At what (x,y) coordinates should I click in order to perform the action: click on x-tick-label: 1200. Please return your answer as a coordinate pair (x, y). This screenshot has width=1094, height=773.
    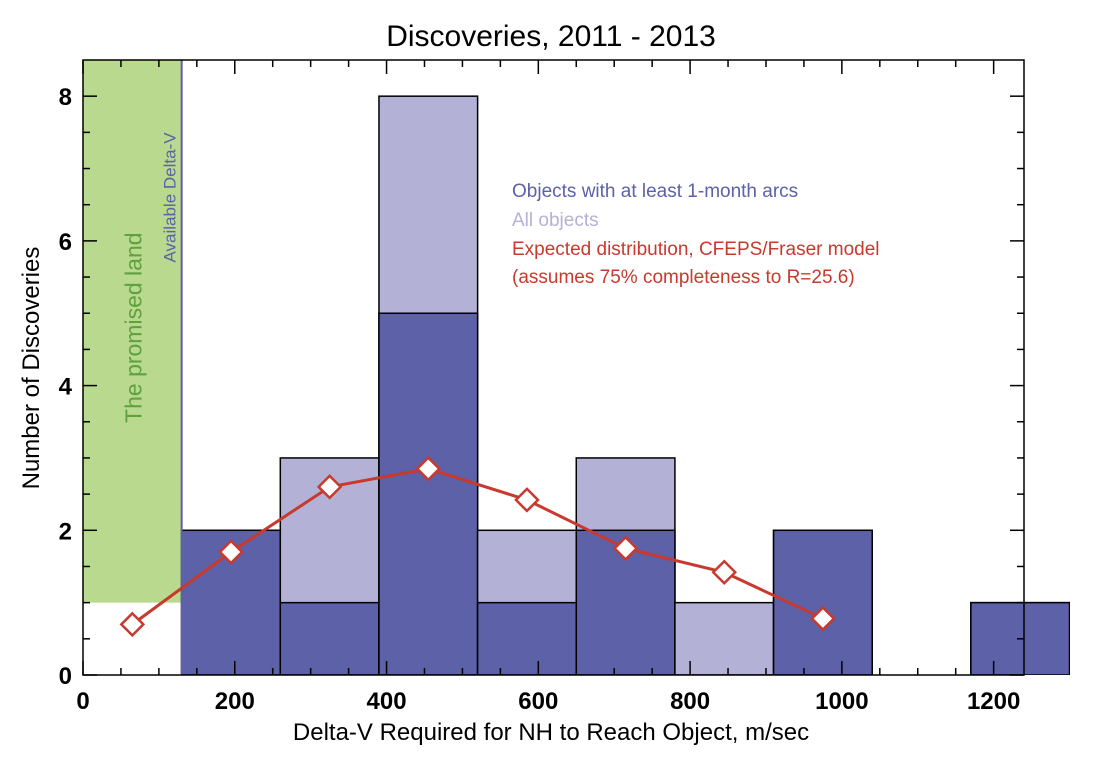
    Looking at the image, I should click on (993, 701).